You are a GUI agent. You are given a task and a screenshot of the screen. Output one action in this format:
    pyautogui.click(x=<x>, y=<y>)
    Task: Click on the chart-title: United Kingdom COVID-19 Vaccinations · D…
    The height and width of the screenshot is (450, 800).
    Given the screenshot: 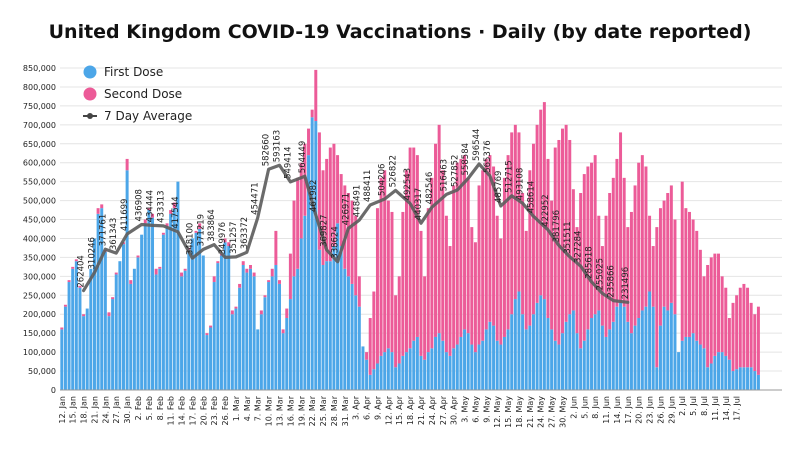 What is the action you would take?
    pyautogui.click(x=400, y=32)
    